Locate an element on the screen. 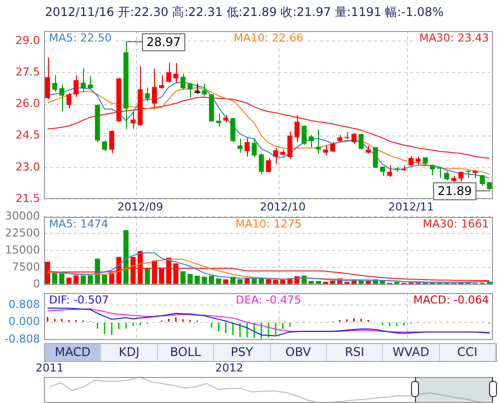  annotation: 21.89 is located at coordinates (455, 191).